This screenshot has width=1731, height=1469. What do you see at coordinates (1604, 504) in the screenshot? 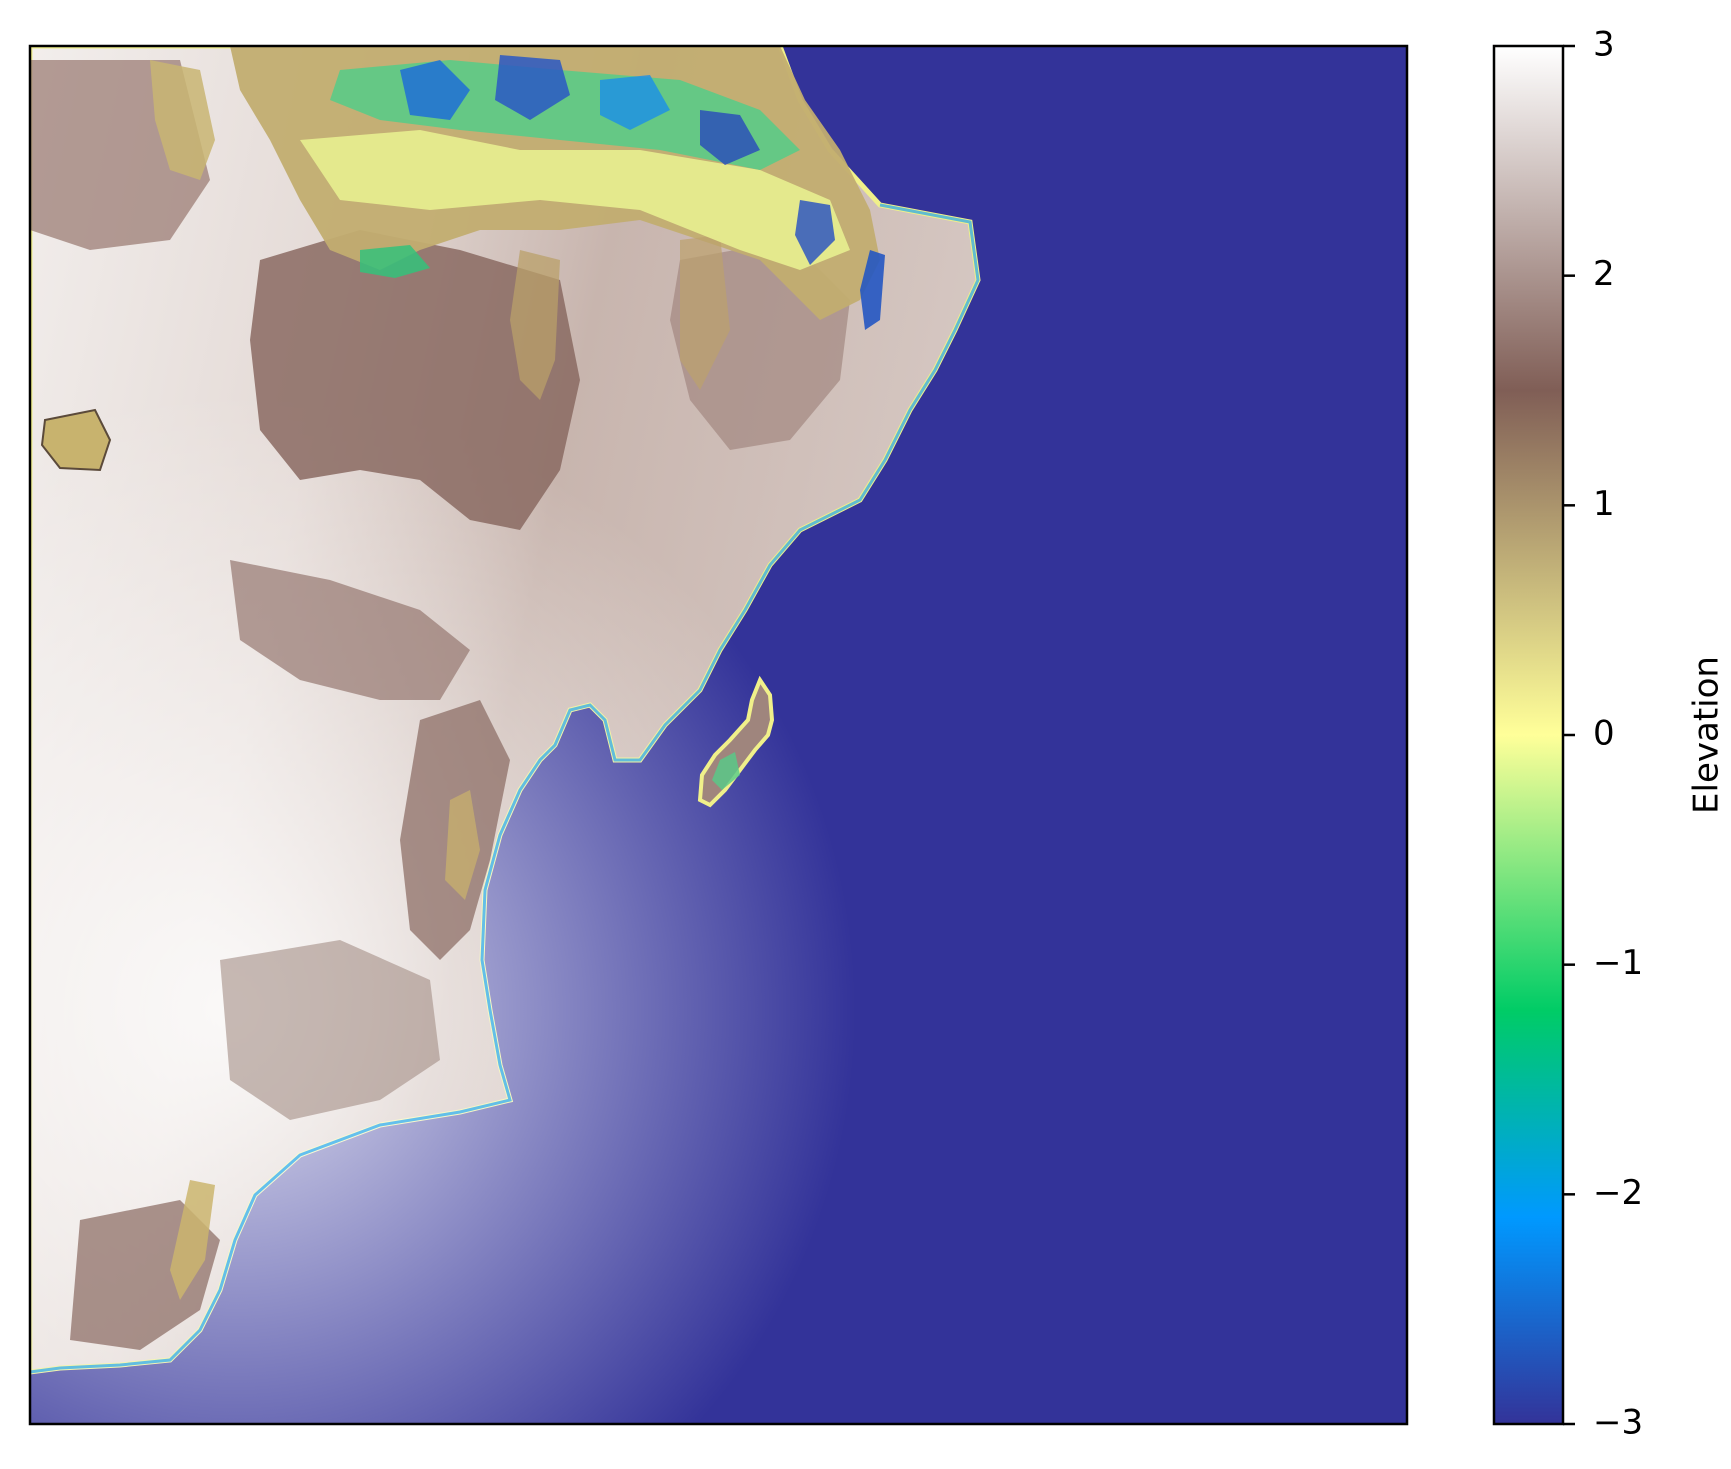
I see `colorbar-tick-label: 1` at bounding box center [1604, 504].